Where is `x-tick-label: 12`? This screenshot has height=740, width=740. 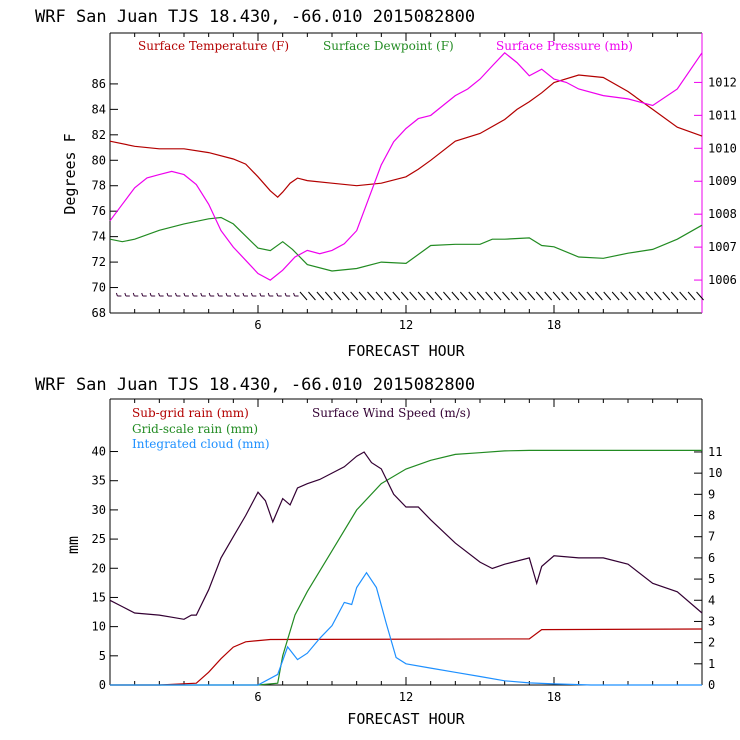 x-tick-label: 12 is located at coordinates (406, 325).